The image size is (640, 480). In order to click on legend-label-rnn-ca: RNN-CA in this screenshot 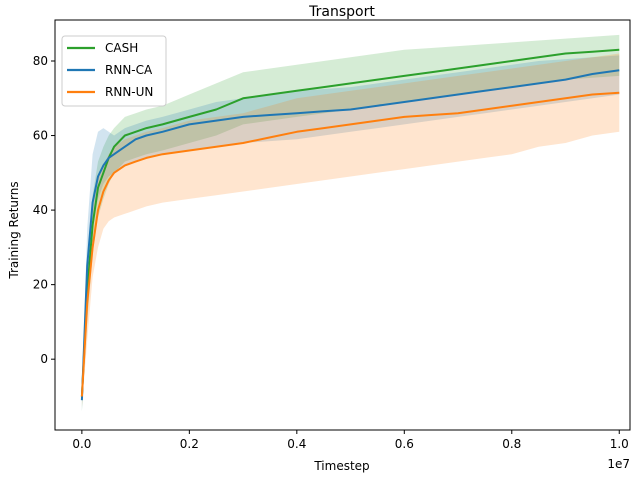, I will do `click(129, 70)`.